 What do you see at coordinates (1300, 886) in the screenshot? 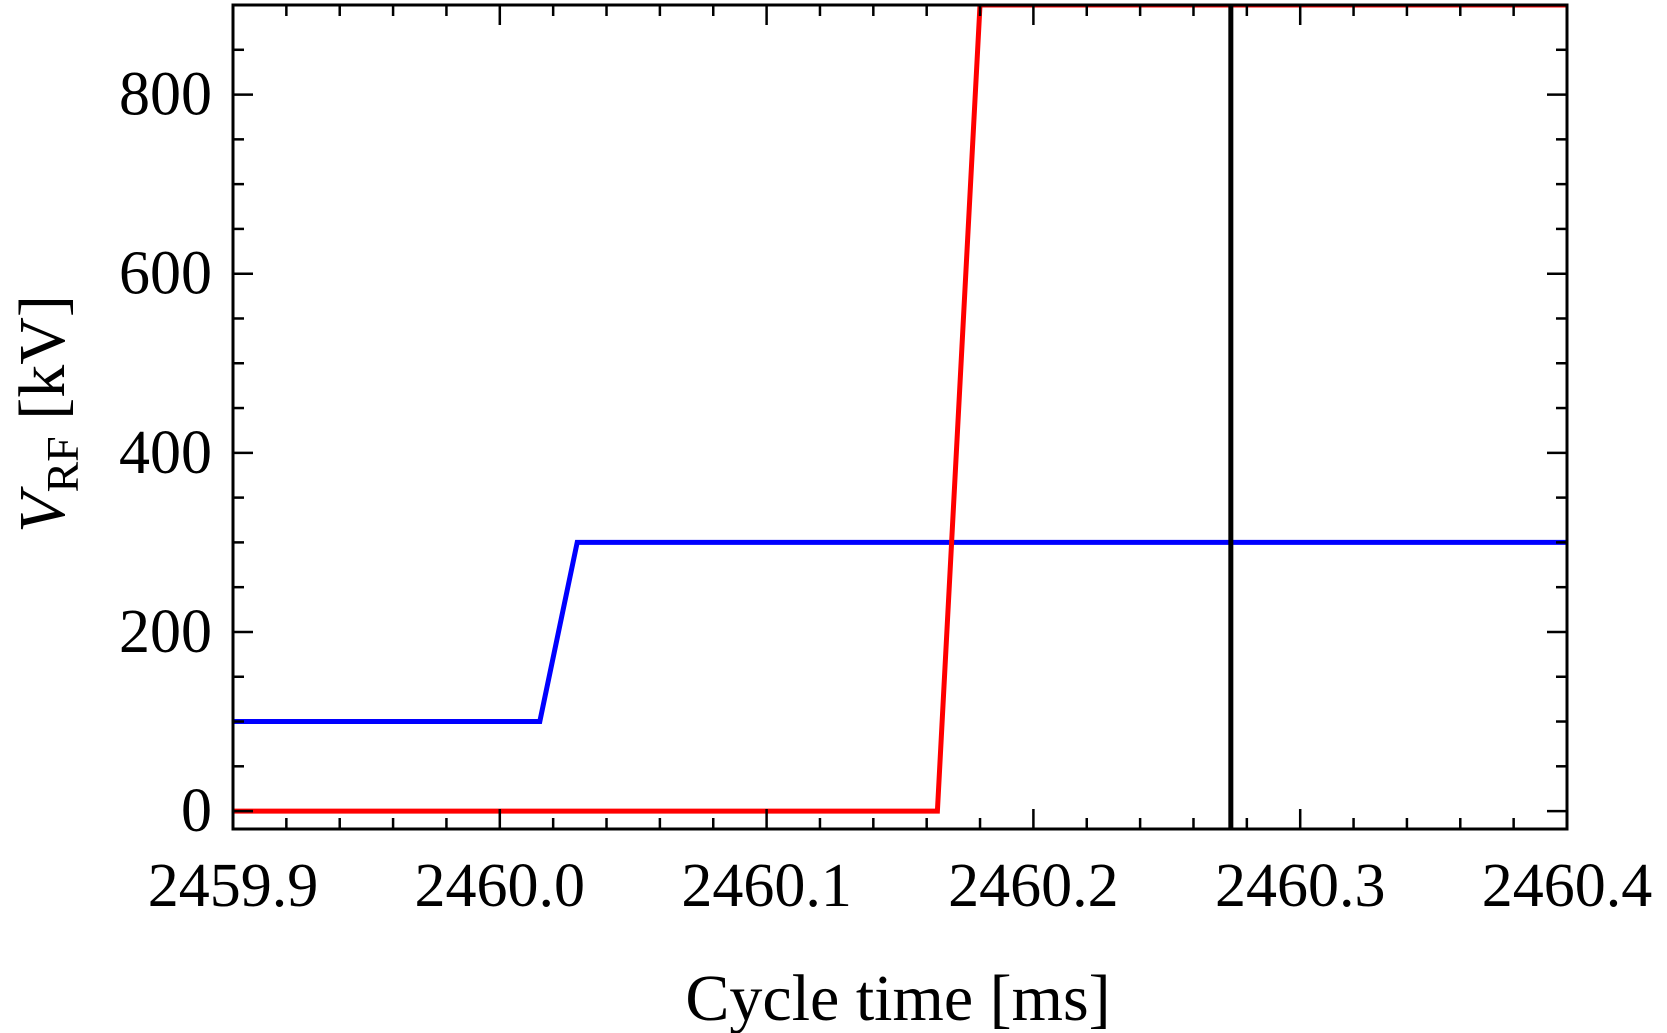
I see `x-tick-label: 2460.3` at bounding box center [1300, 886].